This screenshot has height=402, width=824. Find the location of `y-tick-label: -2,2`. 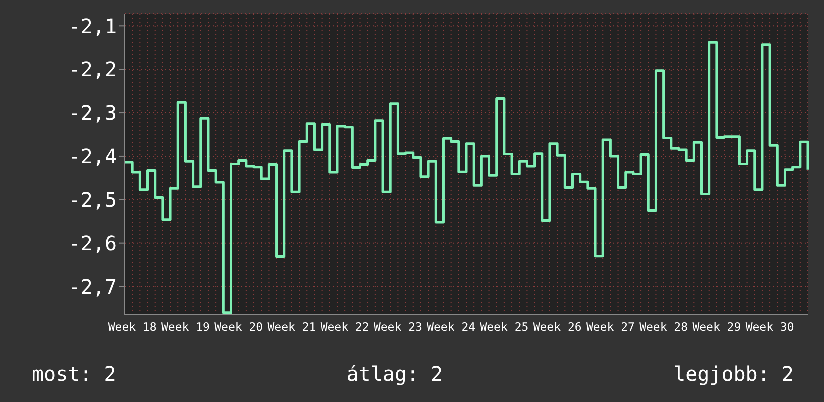

y-tick-label: -2,2 is located at coordinates (92, 70).